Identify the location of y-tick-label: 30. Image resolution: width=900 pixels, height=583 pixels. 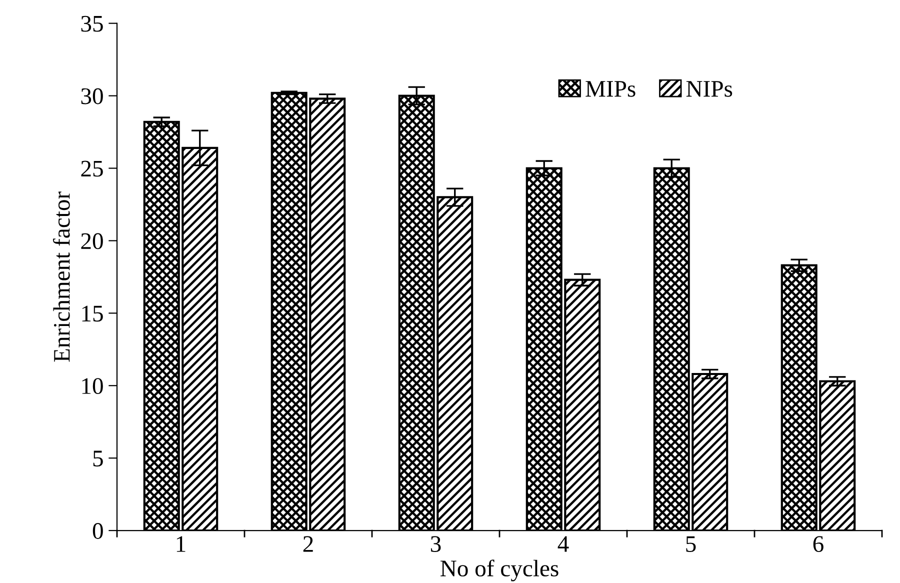
(92, 96).